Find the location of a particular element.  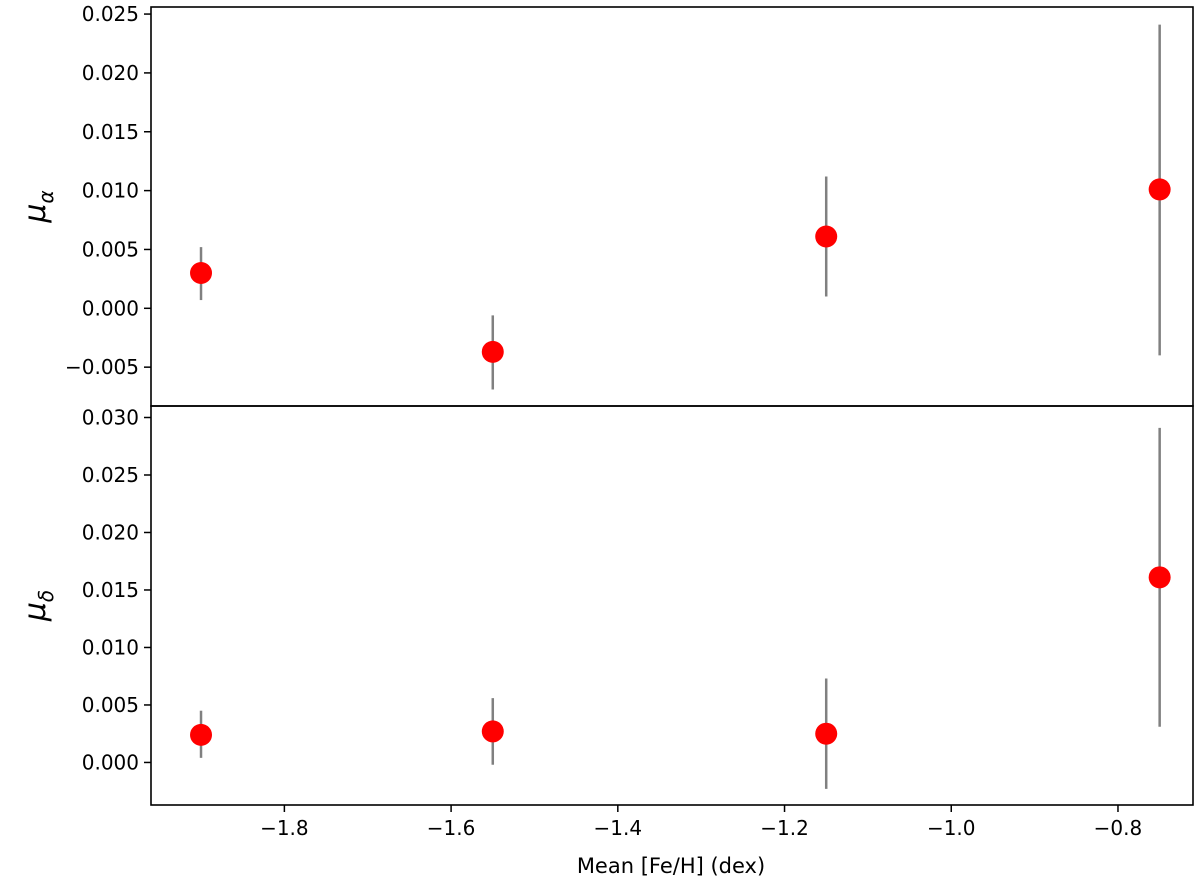

y-axis-label: μα is located at coordinates (38, 206).